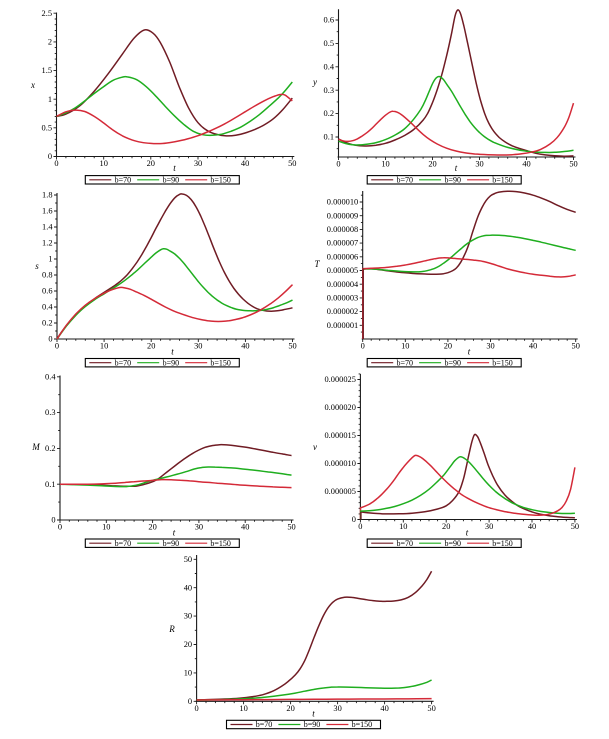 The width and height of the screenshot is (609, 739). What do you see at coordinates (50, 259) in the screenshot?
I see `svg-text: 1` at bounding box center [50, 259].